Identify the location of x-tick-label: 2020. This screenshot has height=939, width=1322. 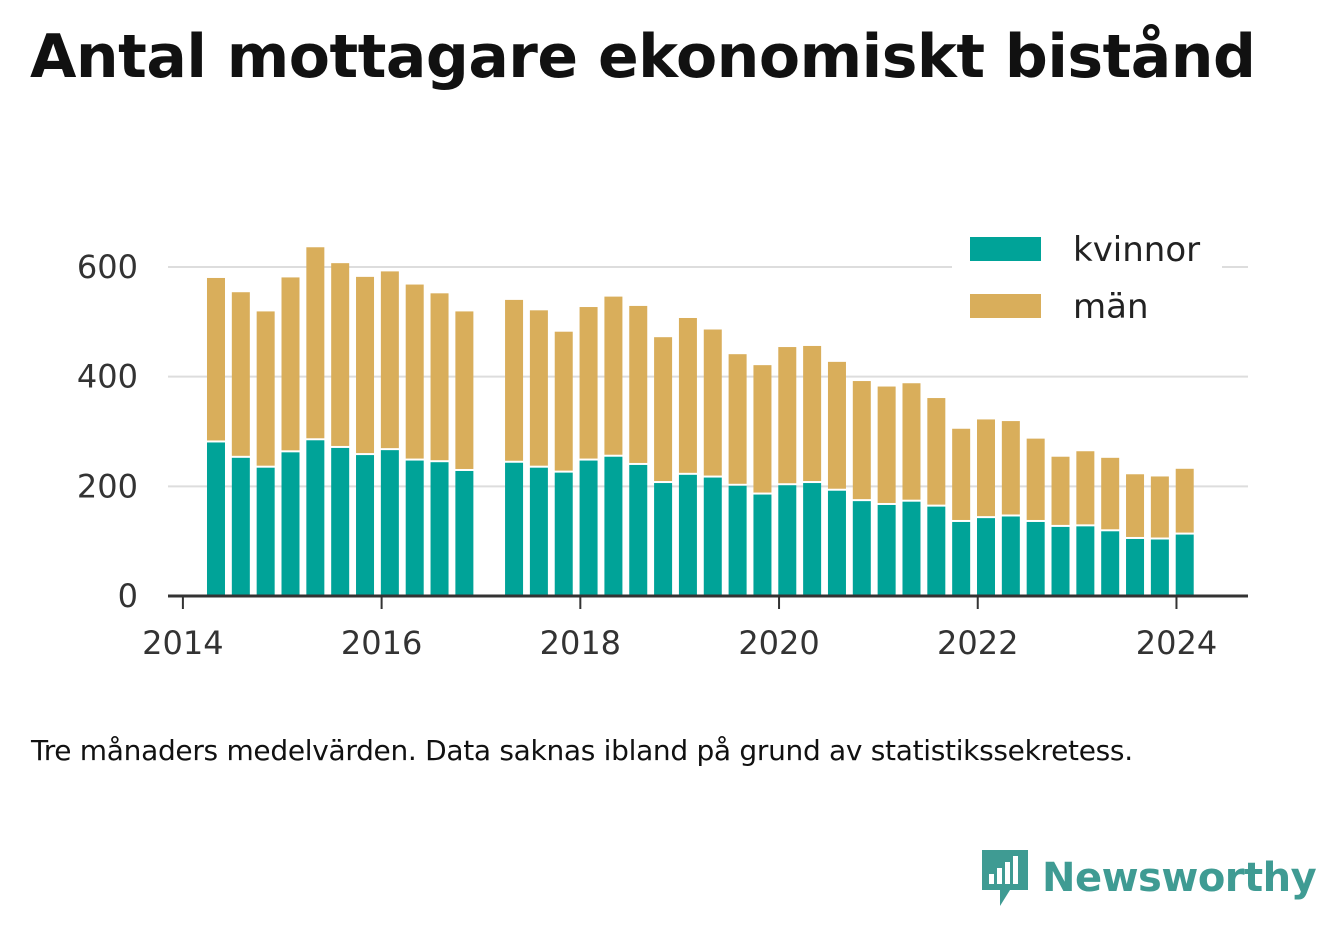
(778, 643).